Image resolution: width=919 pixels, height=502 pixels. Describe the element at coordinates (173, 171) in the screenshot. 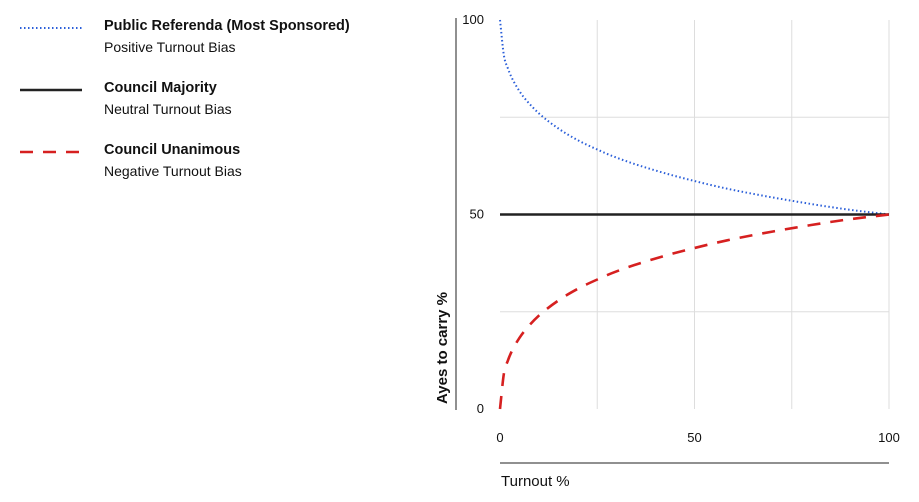

I see `legend-sublabel: Negative Turnout Bias` at that location.